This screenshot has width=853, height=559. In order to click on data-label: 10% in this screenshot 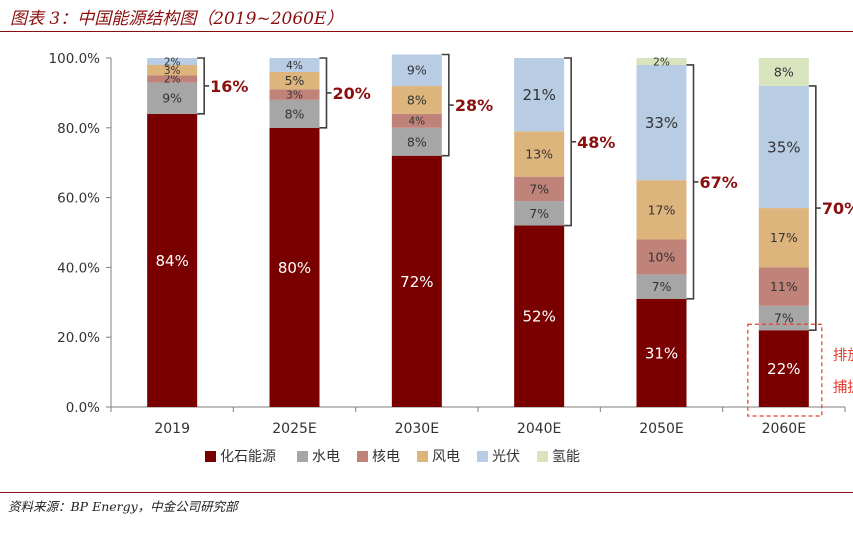, I will do `click(662, 256)`.